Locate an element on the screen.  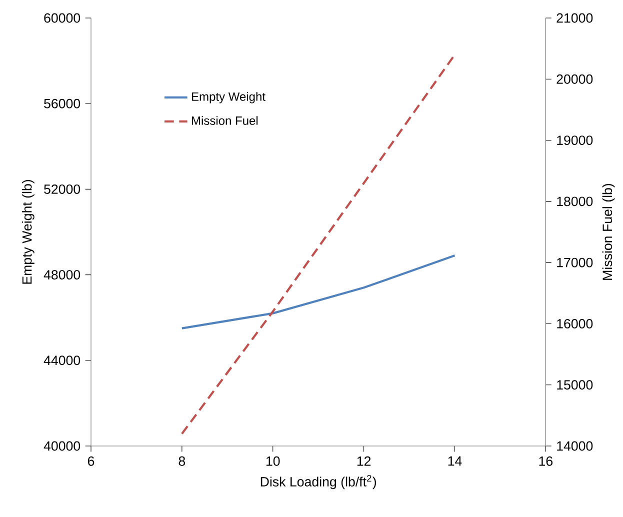
x-axis-title: Disk Loading (lb/ft$^{2}$) is located at coordinates (318, 482).